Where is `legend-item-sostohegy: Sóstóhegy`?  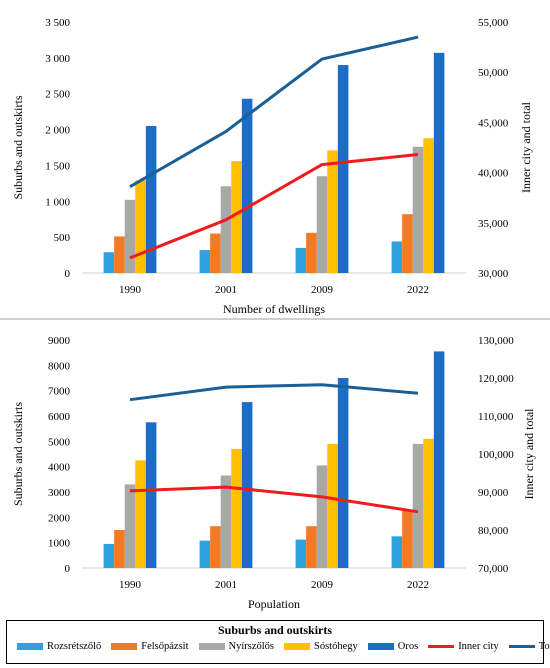
legend-item-sostohegy: Sóstóhegy is located at coordinates (321, 646).